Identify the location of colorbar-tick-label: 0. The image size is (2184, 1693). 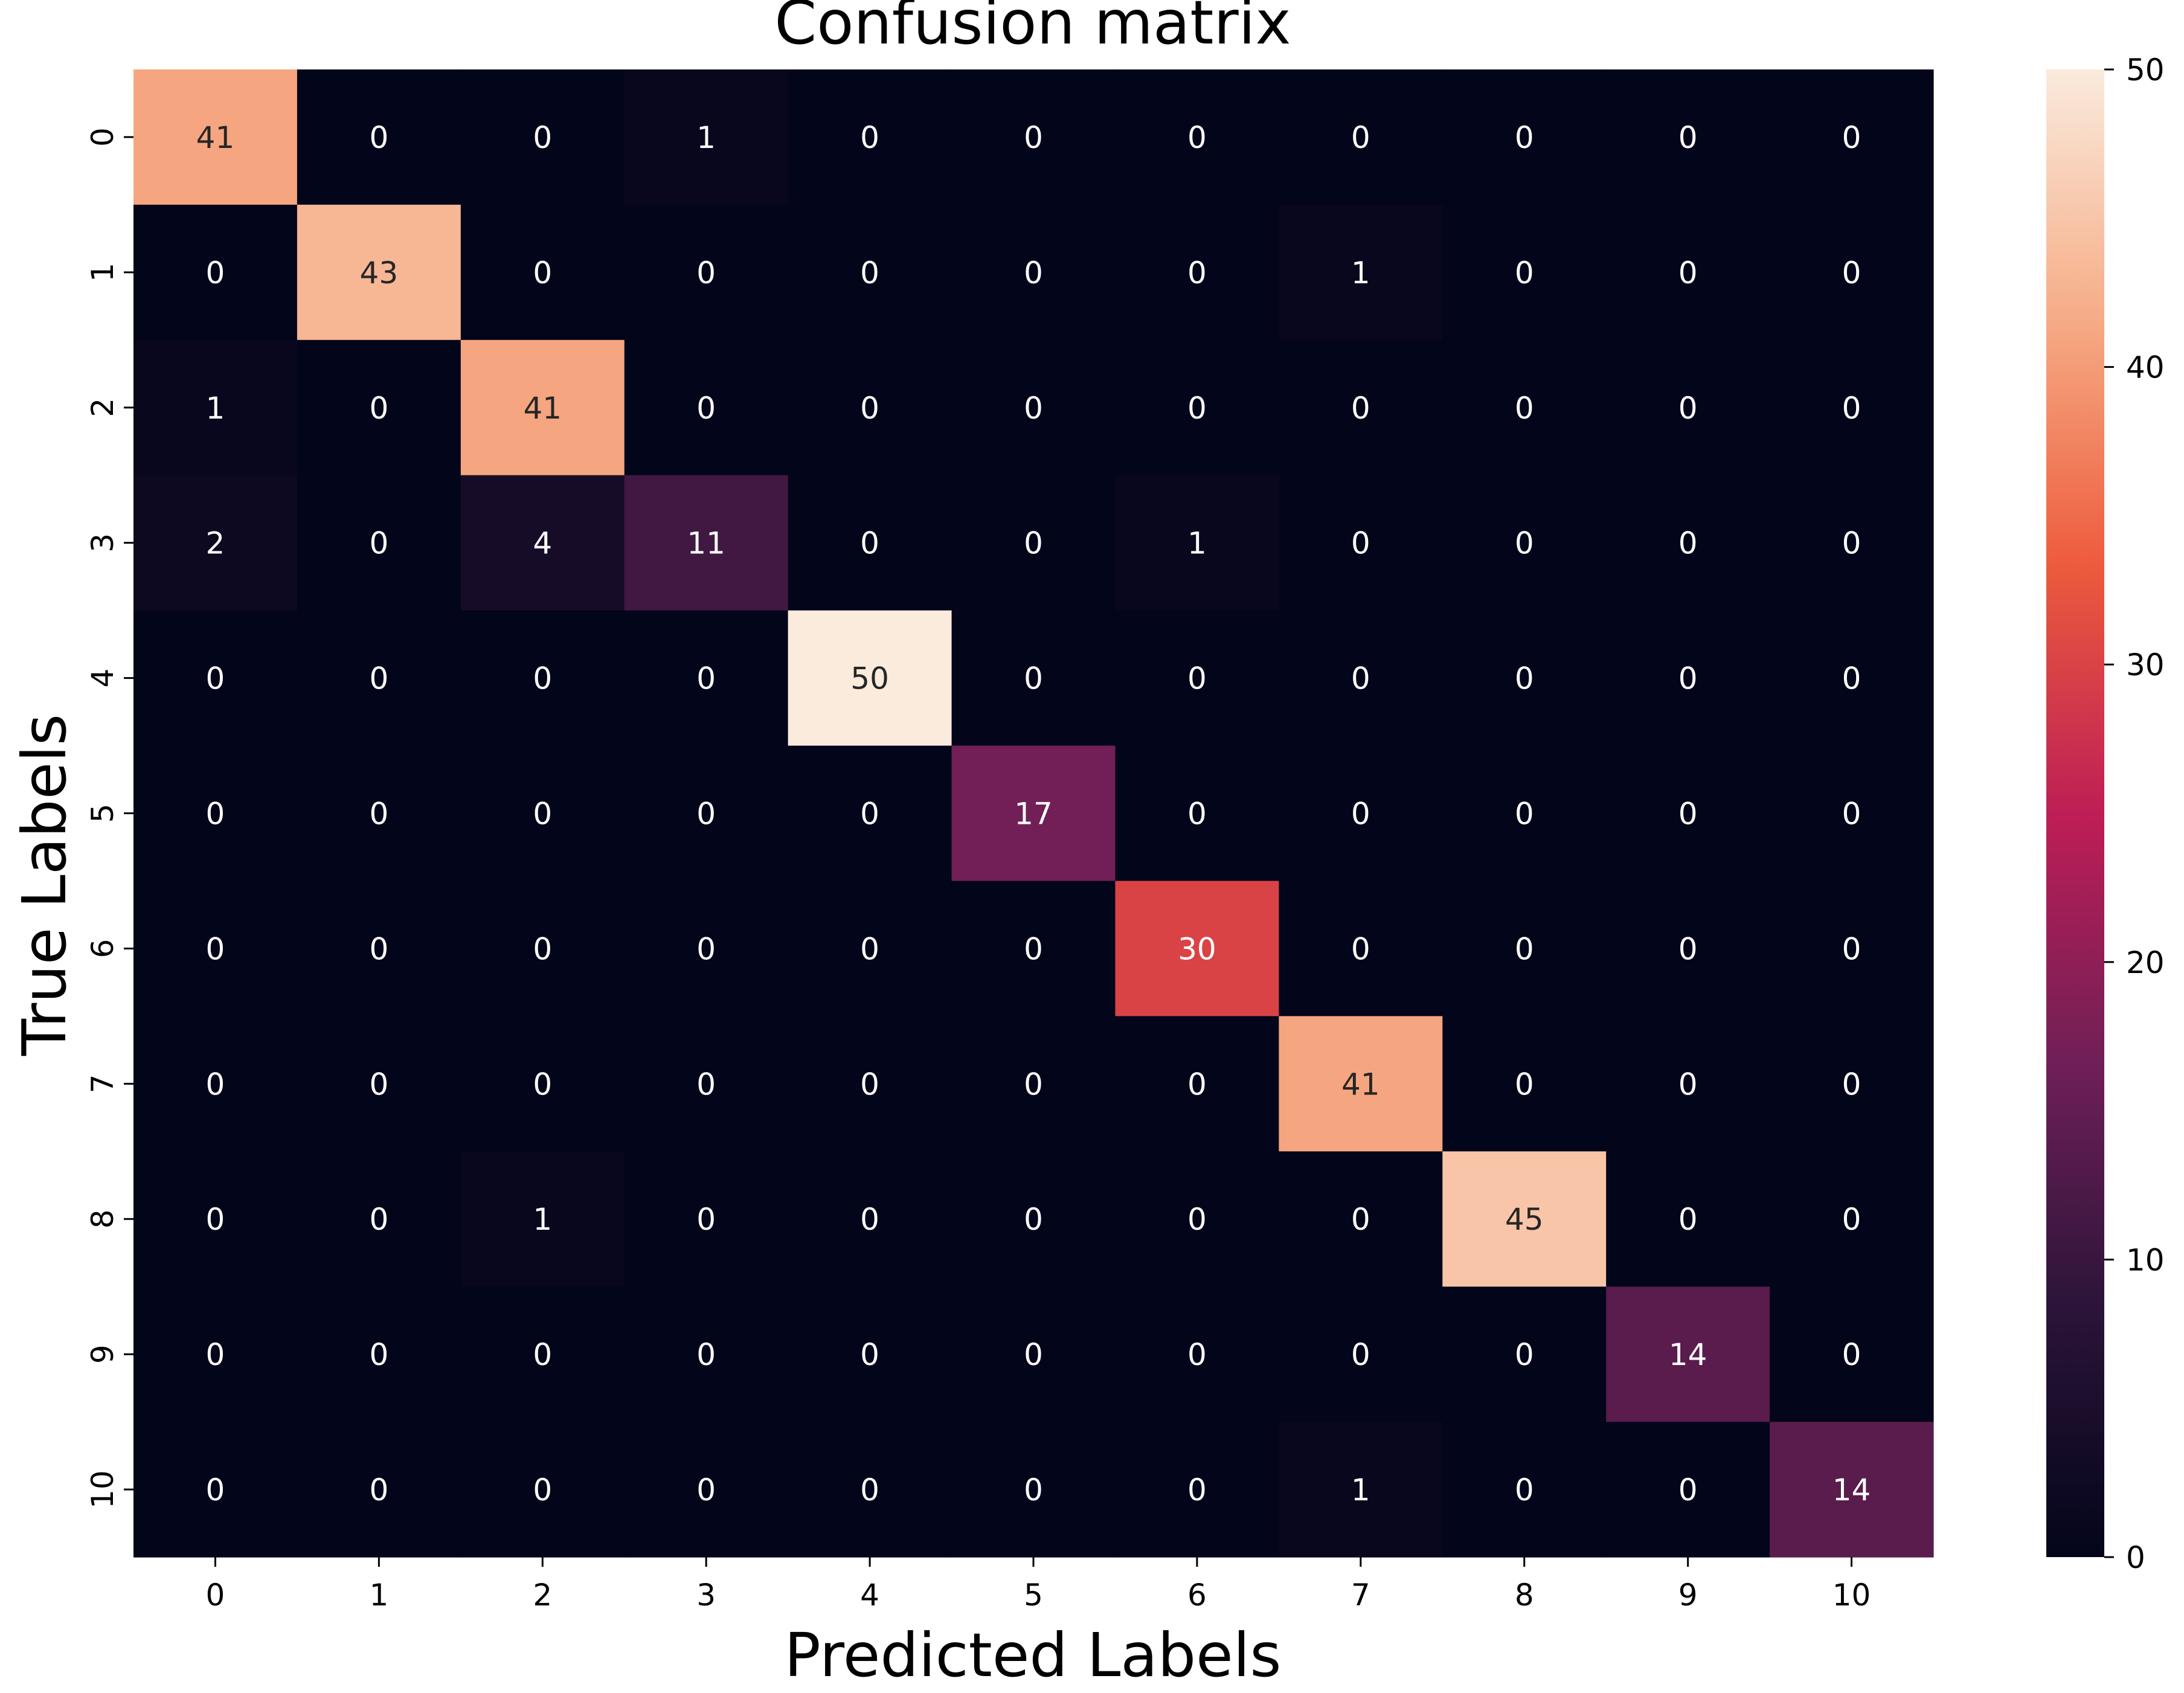
(2135, 1558).